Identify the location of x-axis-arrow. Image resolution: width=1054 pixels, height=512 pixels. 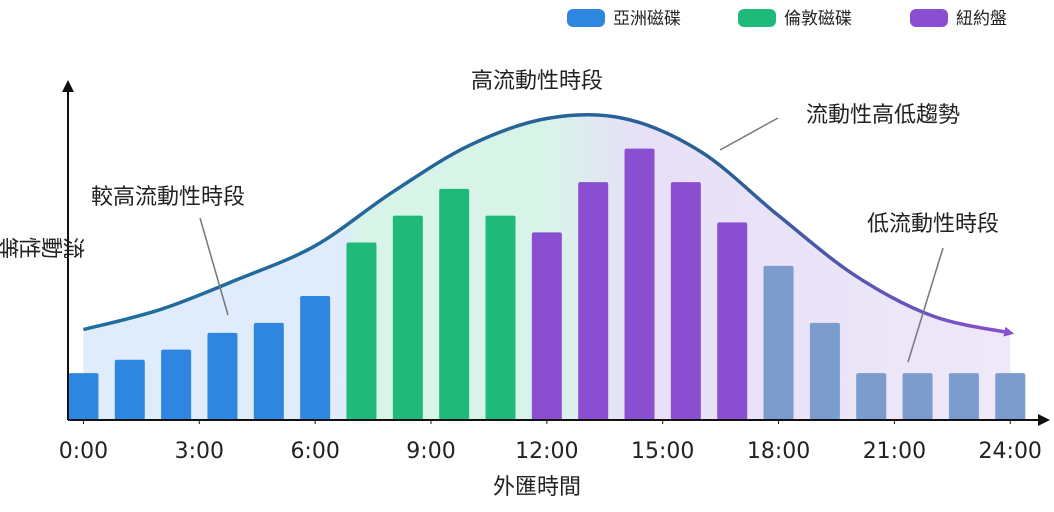
(1044, 420).